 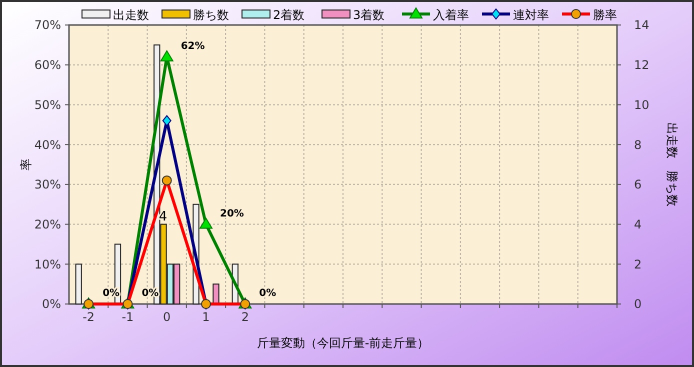 What do you see at coordinates (47, 264) in the screenshot?
I see `y-tick-label: 10%` at bounding box center [47, 264].